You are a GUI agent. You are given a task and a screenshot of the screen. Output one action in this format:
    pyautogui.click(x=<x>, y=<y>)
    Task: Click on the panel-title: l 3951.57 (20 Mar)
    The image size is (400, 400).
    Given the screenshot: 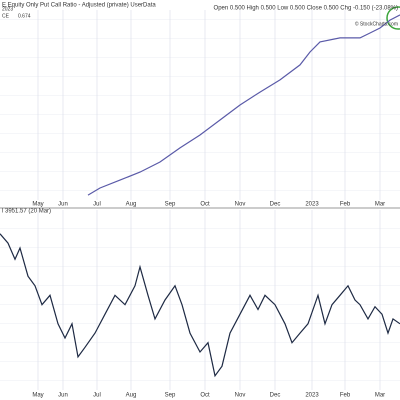 What is the action you would take?
    pyautogui.click(x=26, y=212)
    